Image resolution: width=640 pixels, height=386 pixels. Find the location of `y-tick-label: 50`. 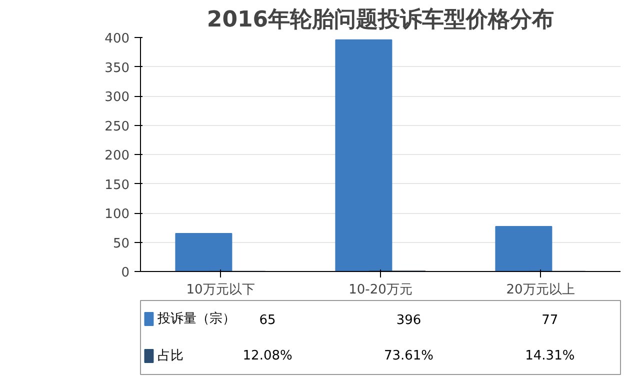

y-tick-label: 50 is located at coordinates (121, 244).